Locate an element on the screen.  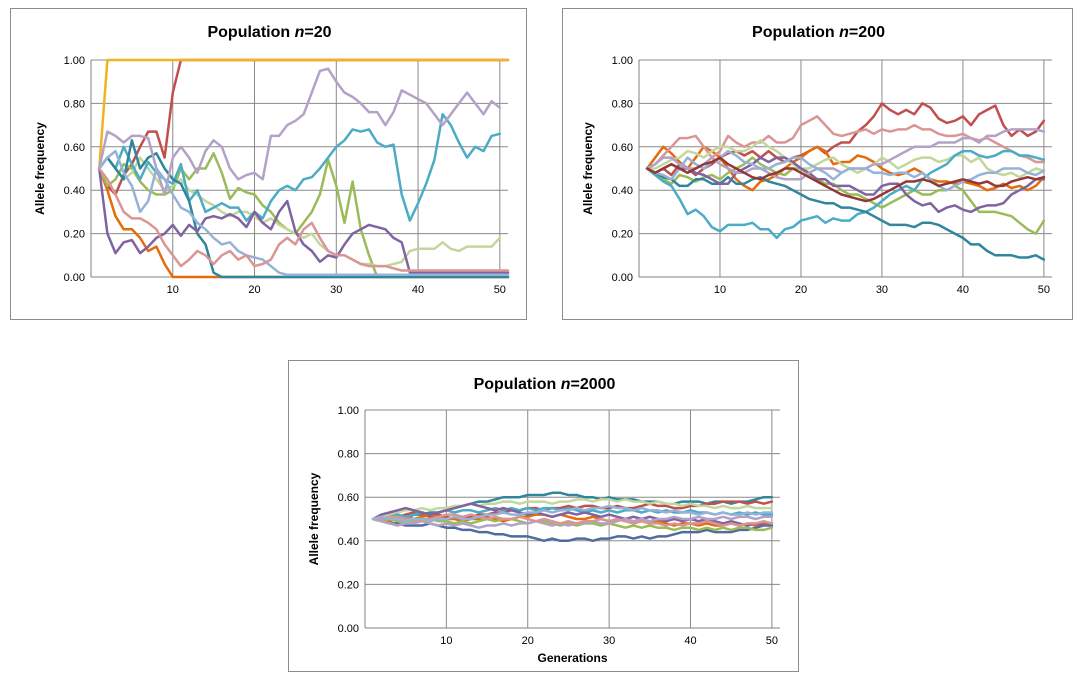
chart-title-n200: Population n=200 is located at coordinates (818, 32).